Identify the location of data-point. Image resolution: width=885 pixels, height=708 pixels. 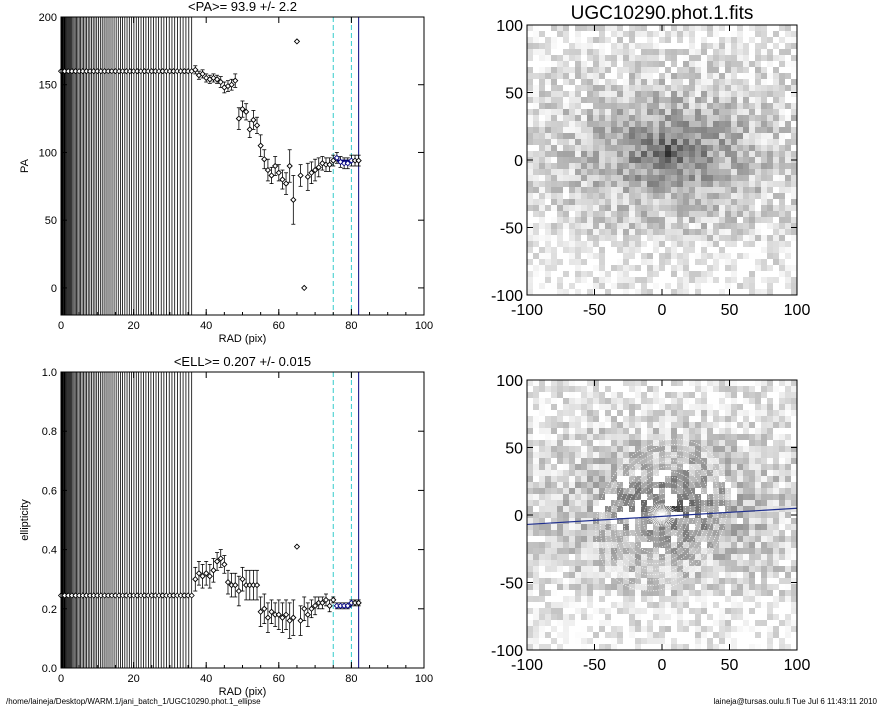
(315, 170).